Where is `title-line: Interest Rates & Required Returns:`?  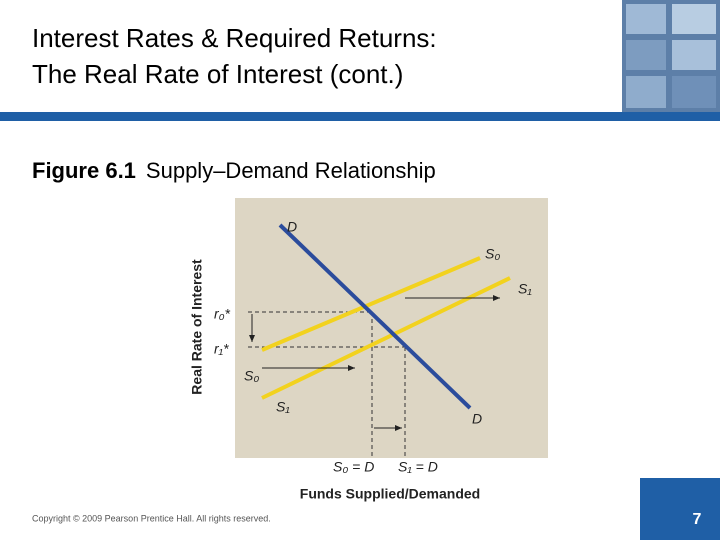 title-line: Interest Rates & Required Returns: is located at coordinates (234, 38).